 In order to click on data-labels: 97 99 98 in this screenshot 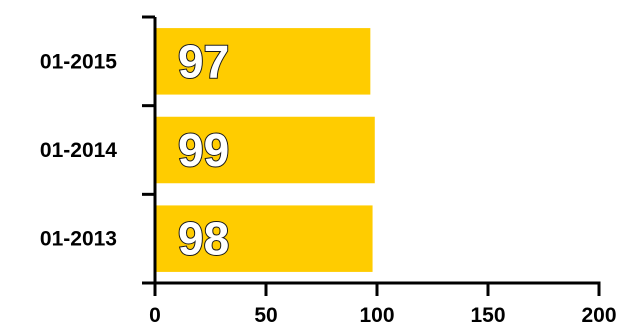, I will do `click(203, 149)`.